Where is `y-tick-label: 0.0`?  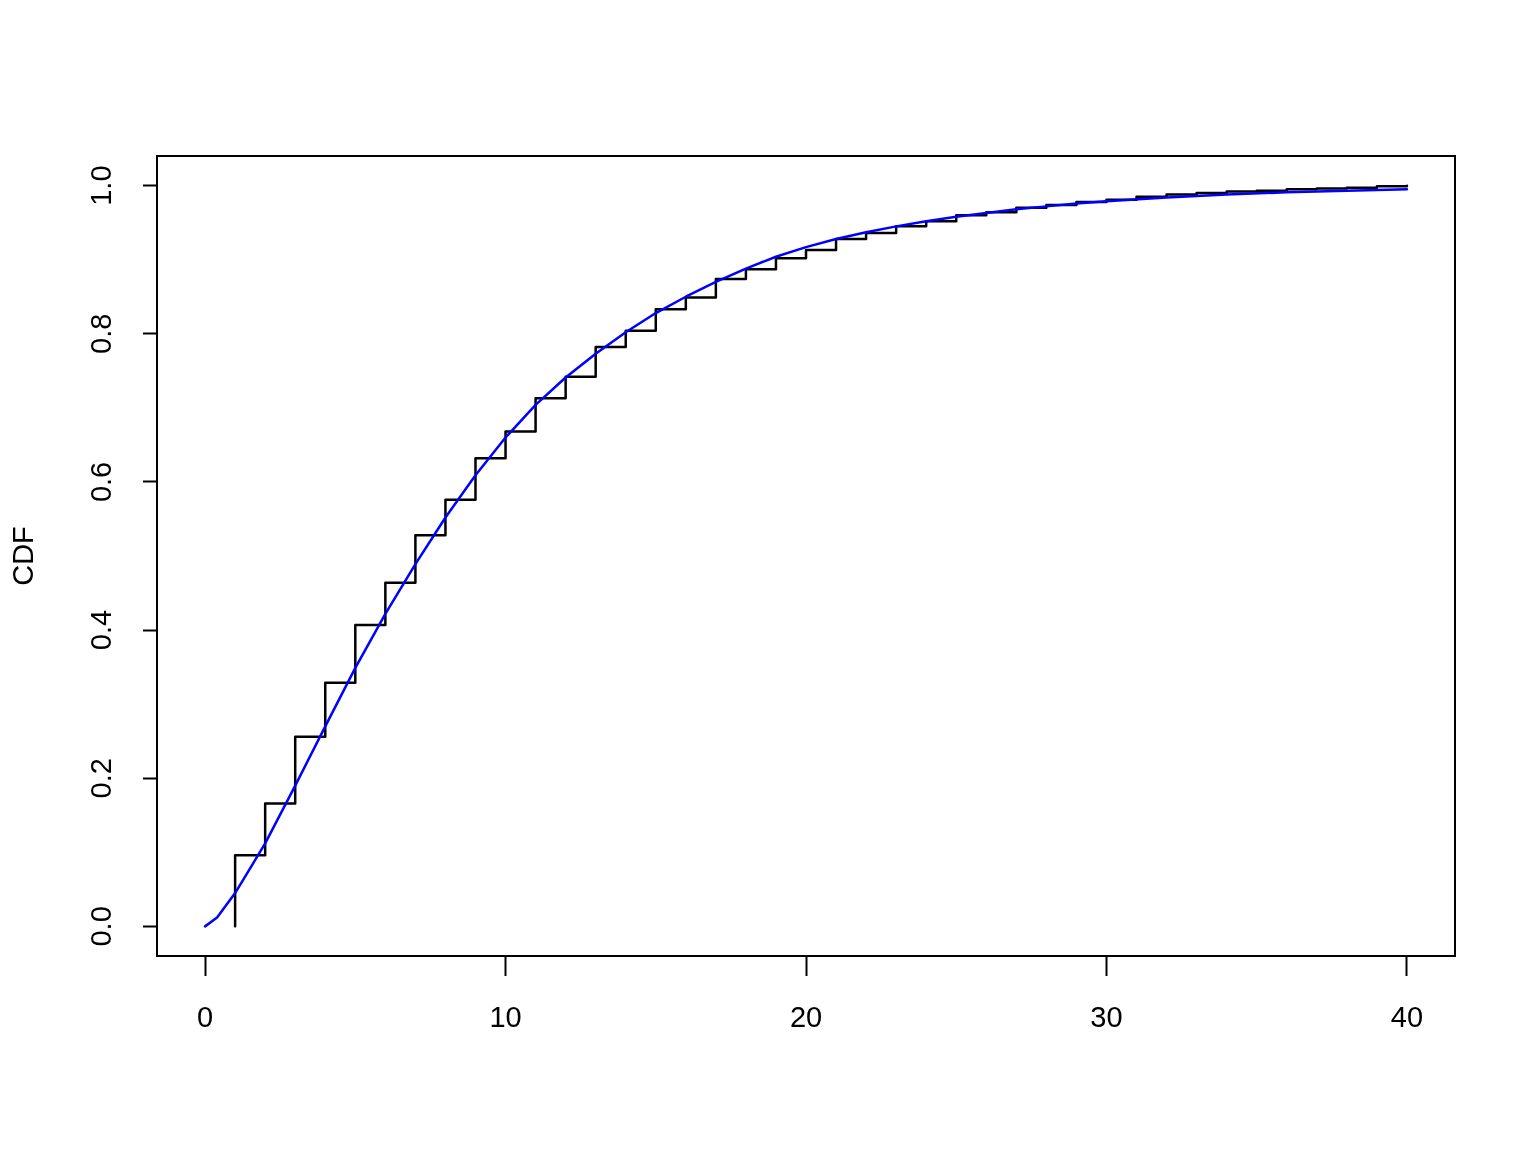 y-tick-label: 0.0 is located at coordinates (100, 926).